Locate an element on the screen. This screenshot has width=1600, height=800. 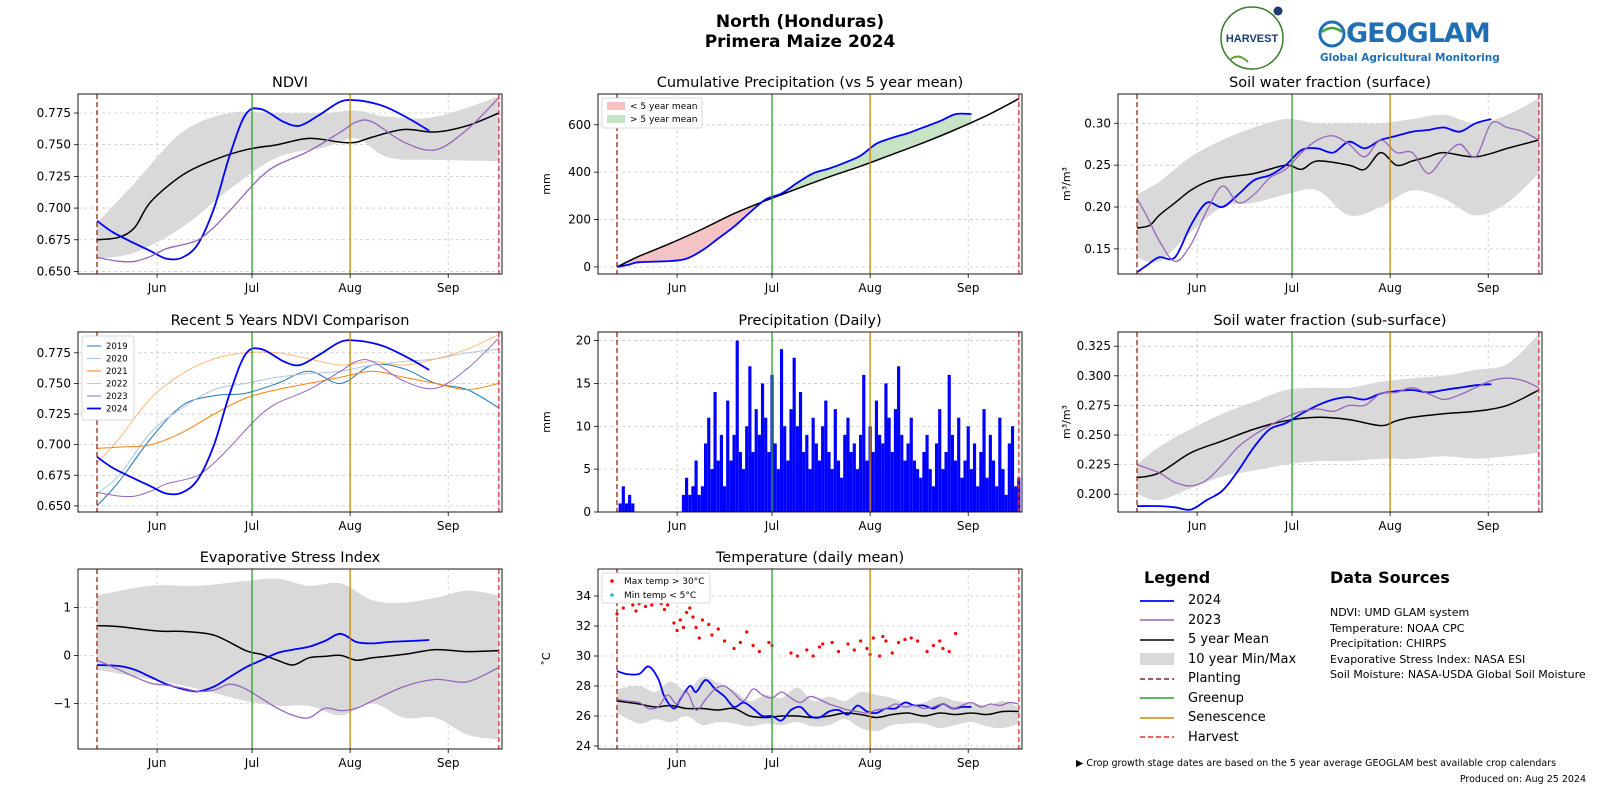
grid is located at coordinates (290, 422).